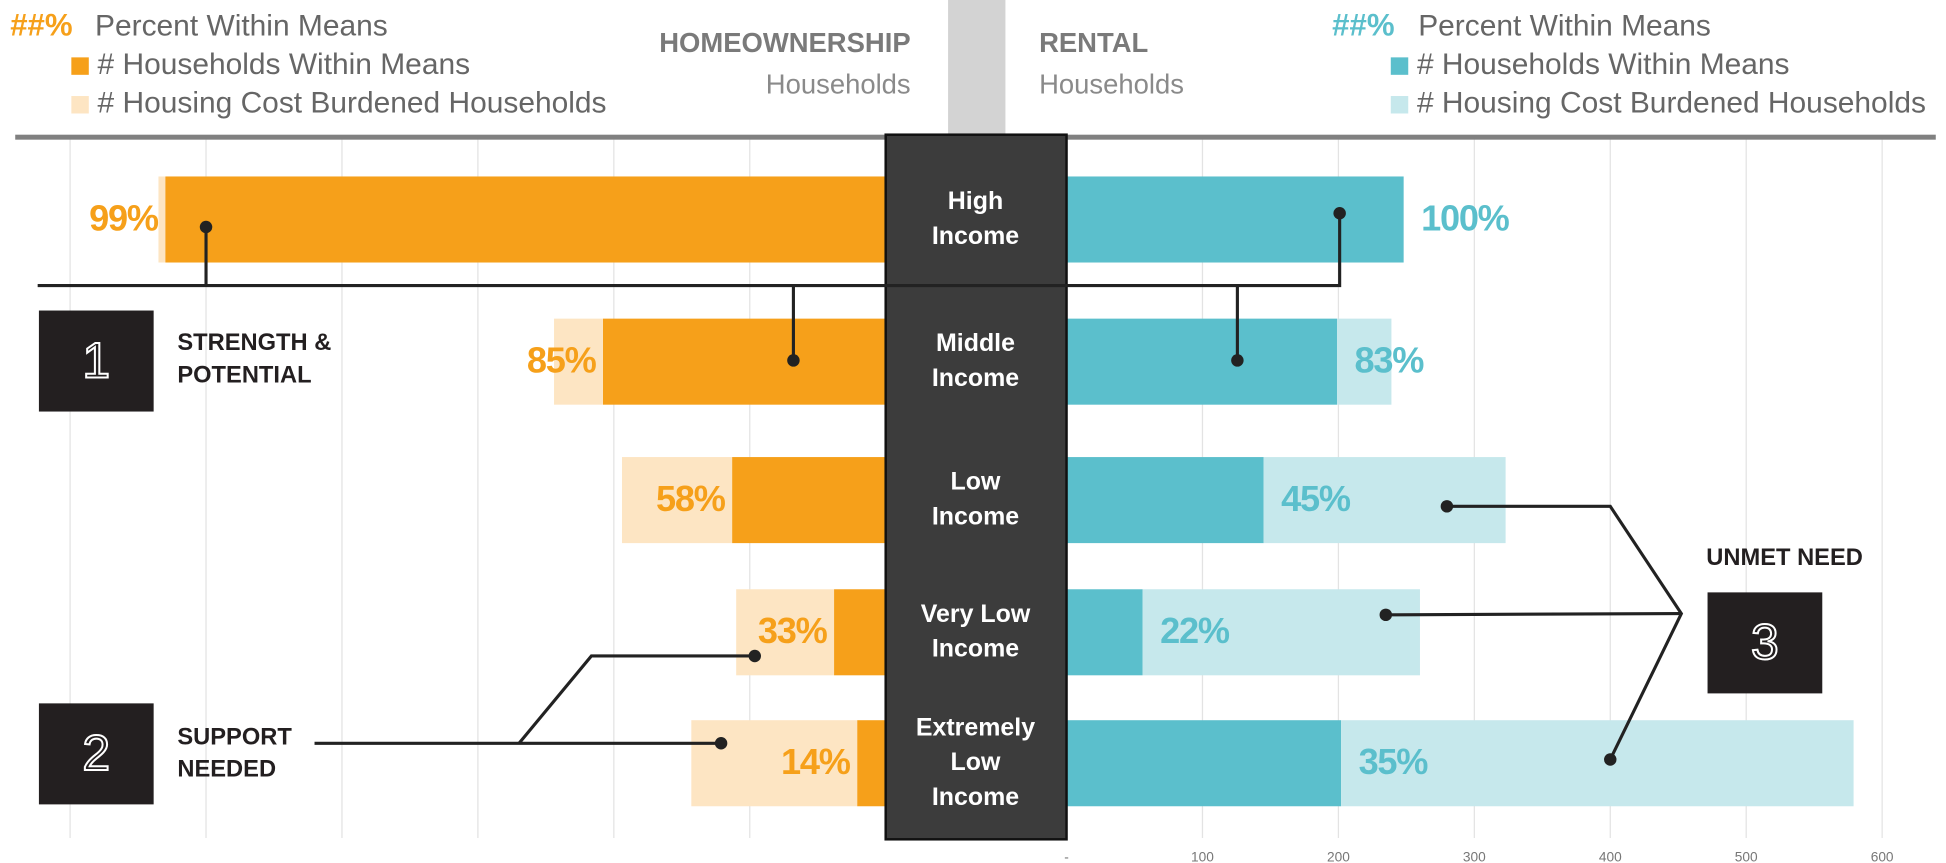  I want to click on percent-label: 99%, so click(124, 217).